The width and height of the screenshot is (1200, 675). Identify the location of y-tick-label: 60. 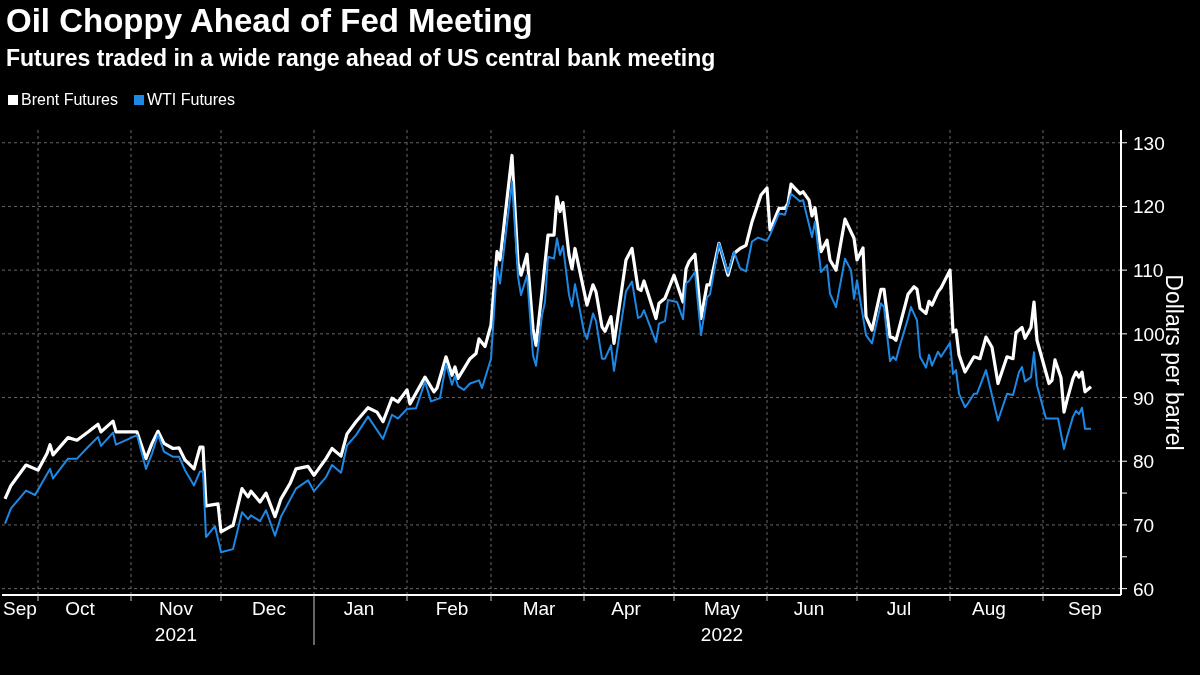
(1144, 589).